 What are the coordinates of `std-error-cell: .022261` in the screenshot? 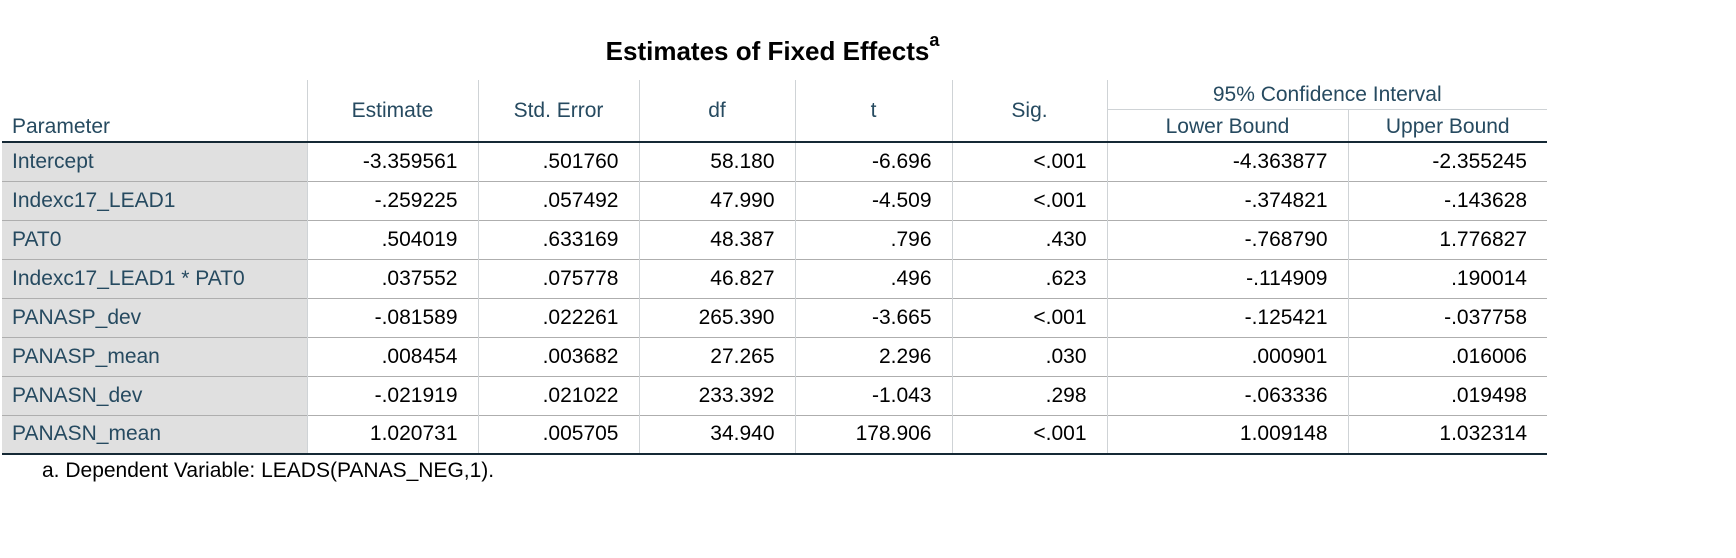 It's located at (558, 317).